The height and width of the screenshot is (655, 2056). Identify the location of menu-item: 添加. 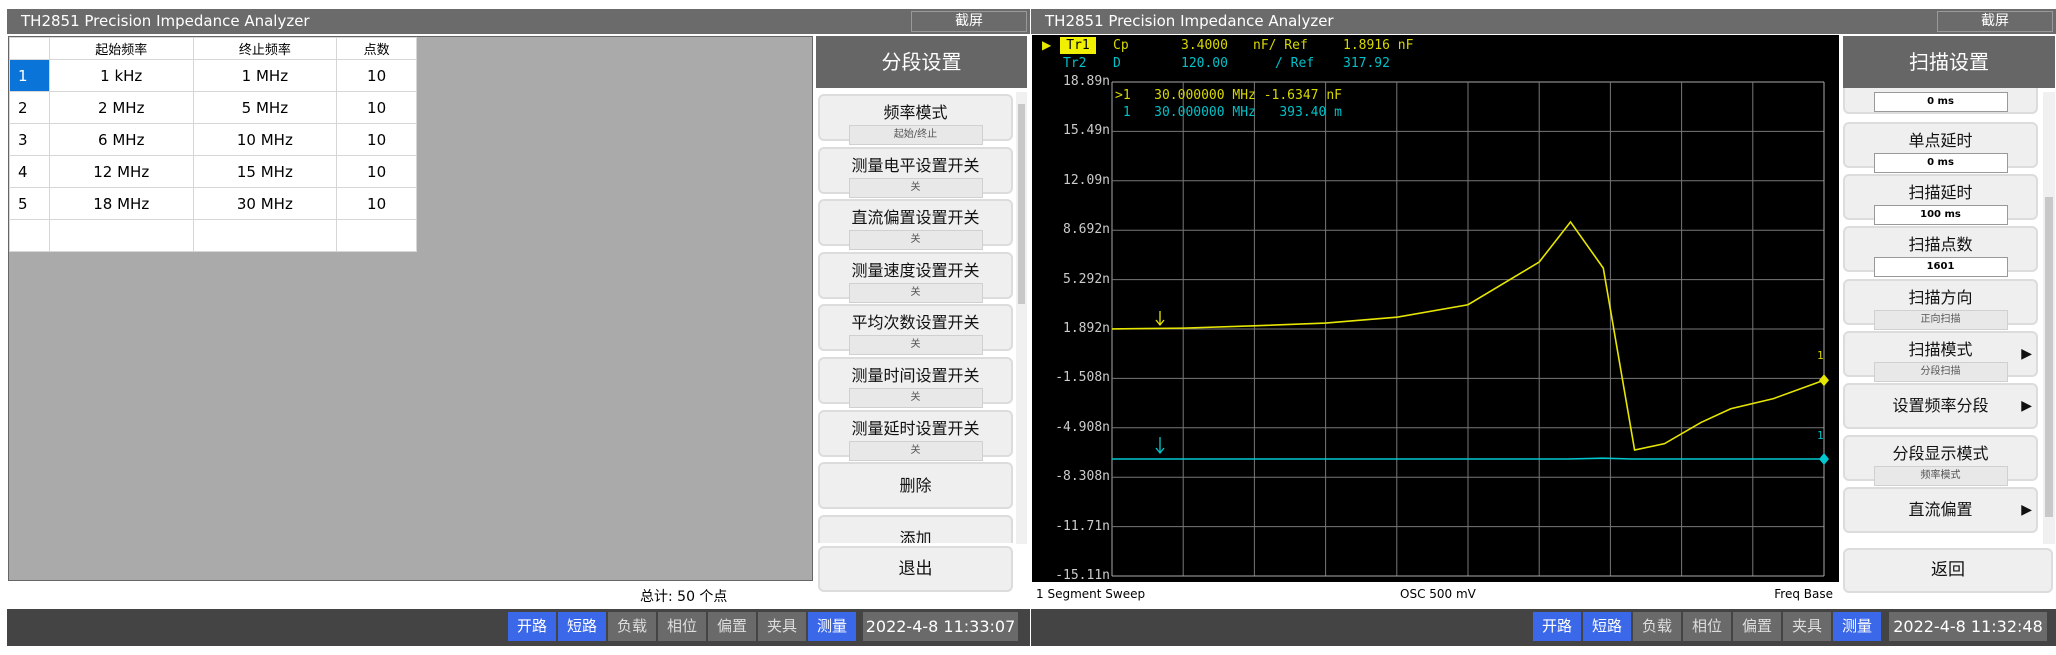
(915, 528).